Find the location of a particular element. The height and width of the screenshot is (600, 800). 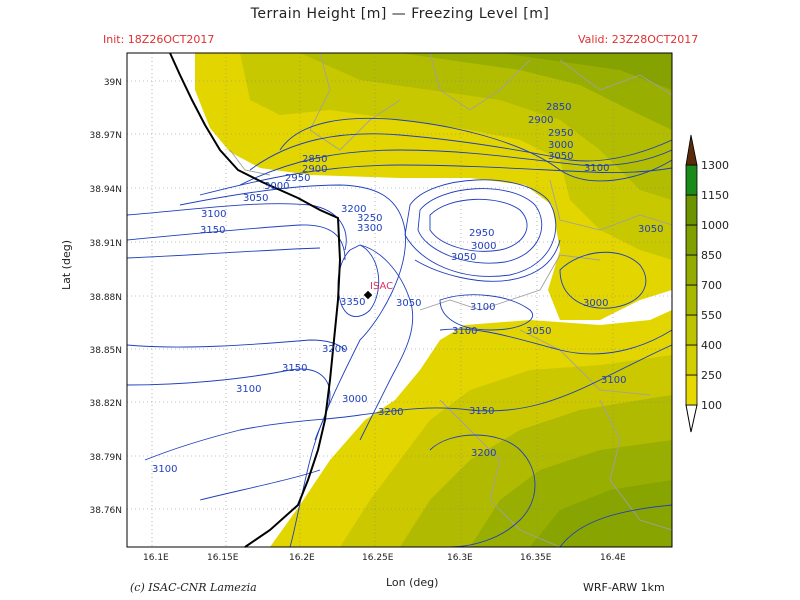

station-label: ISAC is located at coordinates (381, 286).